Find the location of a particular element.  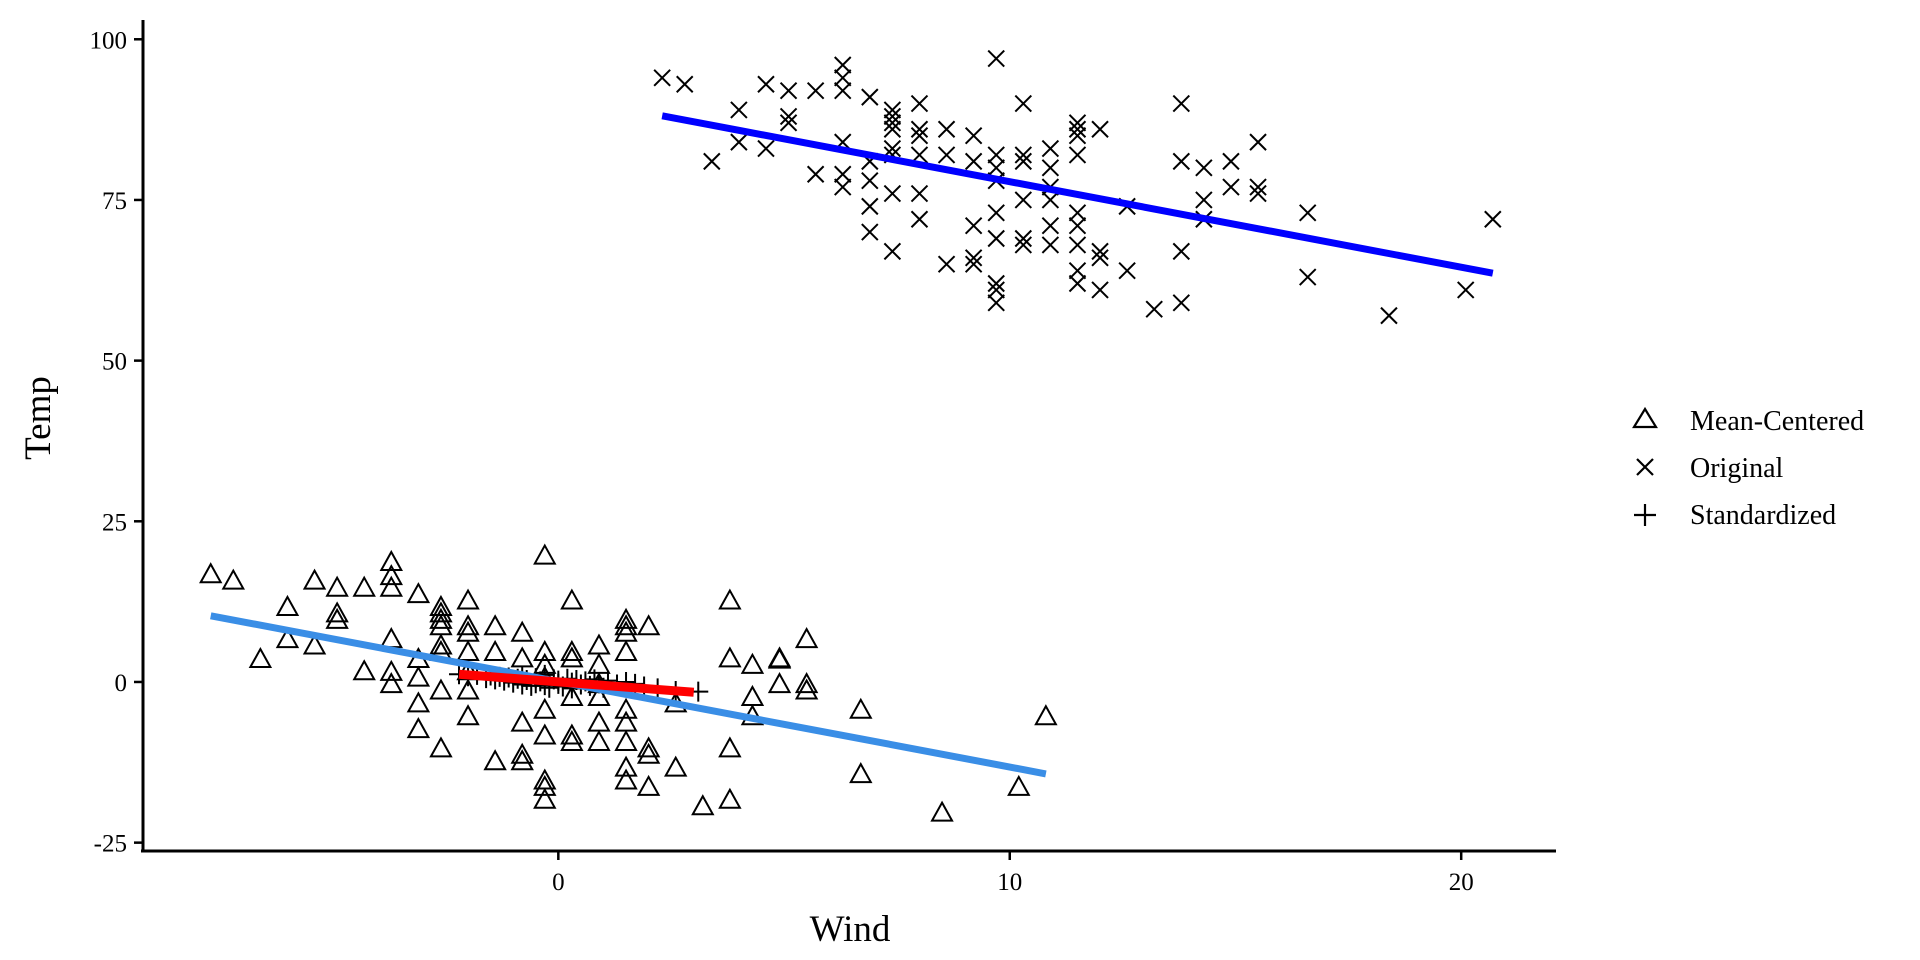

legend: Mean-Centered Original Standardized is located at coordinates (1748, 468).